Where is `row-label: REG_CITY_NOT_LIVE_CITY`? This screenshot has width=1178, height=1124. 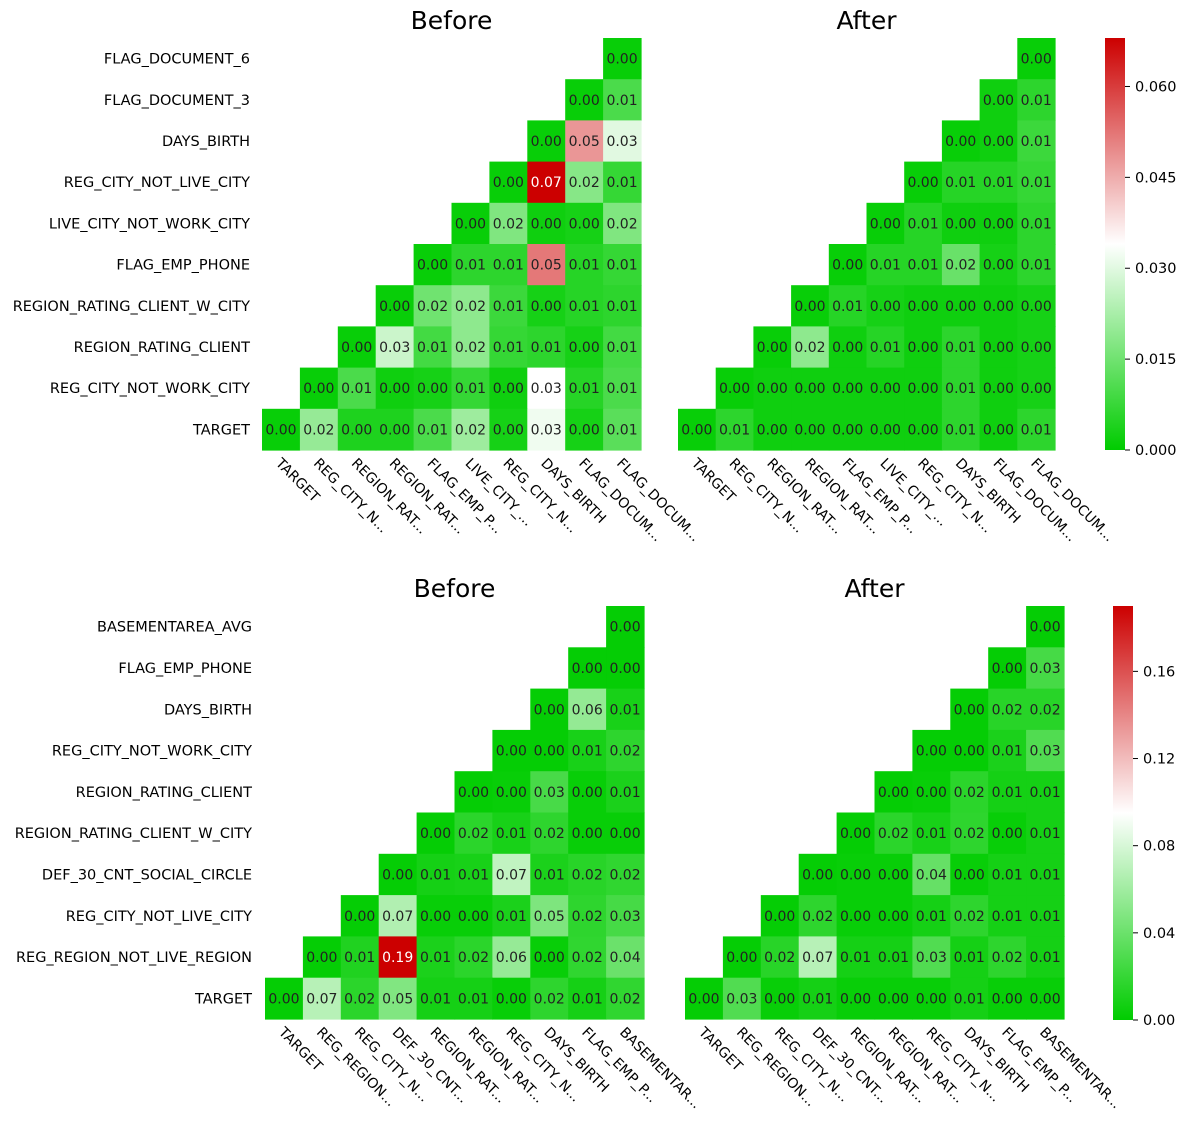
row-label: REG_CITY_NOT_LIVE_CITY is located at coordinates (157, 183).